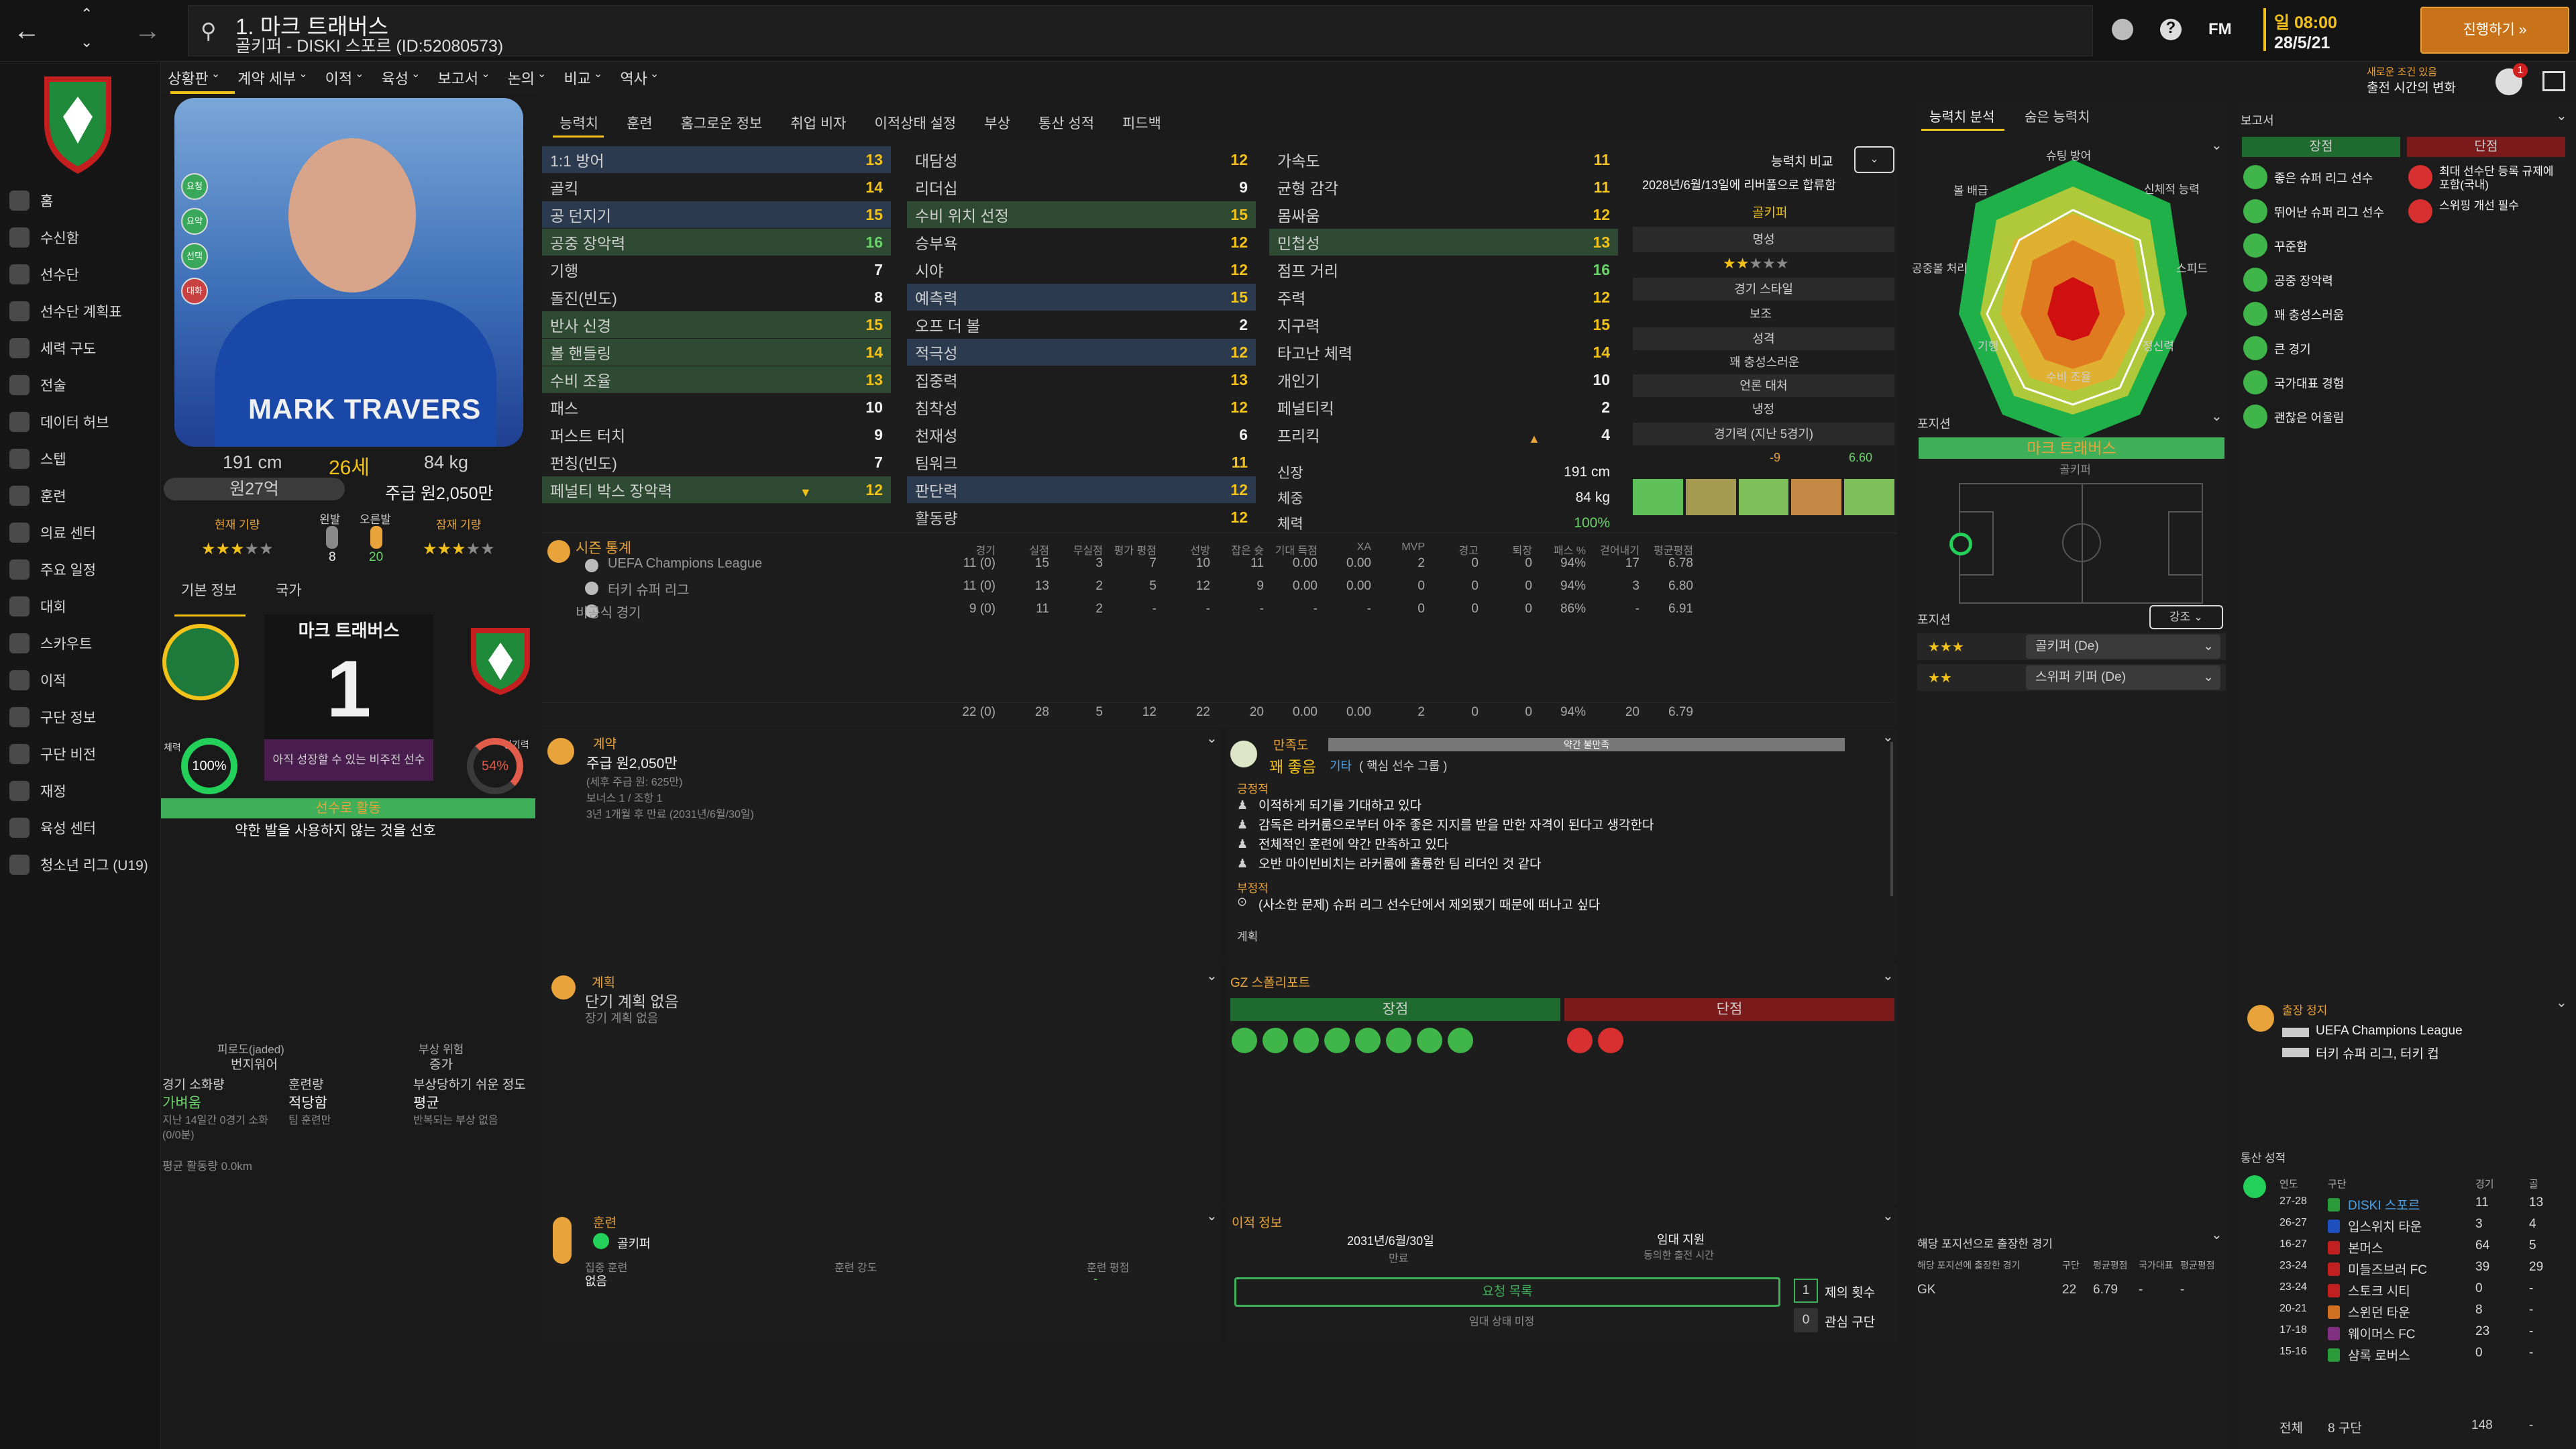 This screenshot has width=2576, height=1449. Describe the element at coordinates (716, 242) in the screenshot. I see `attribute-row: 공중 장악력 16` at that location.